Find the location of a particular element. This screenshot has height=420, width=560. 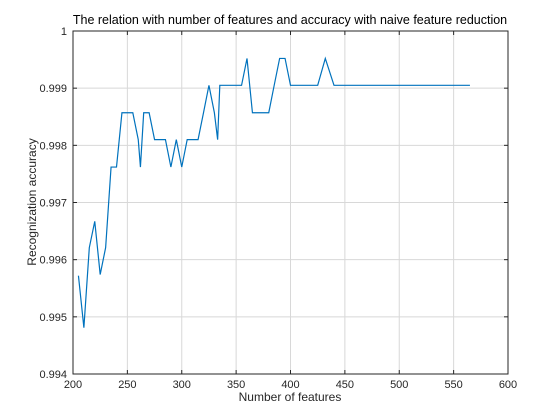

x-tick-label: 350 is located at coordinates (236, 385).